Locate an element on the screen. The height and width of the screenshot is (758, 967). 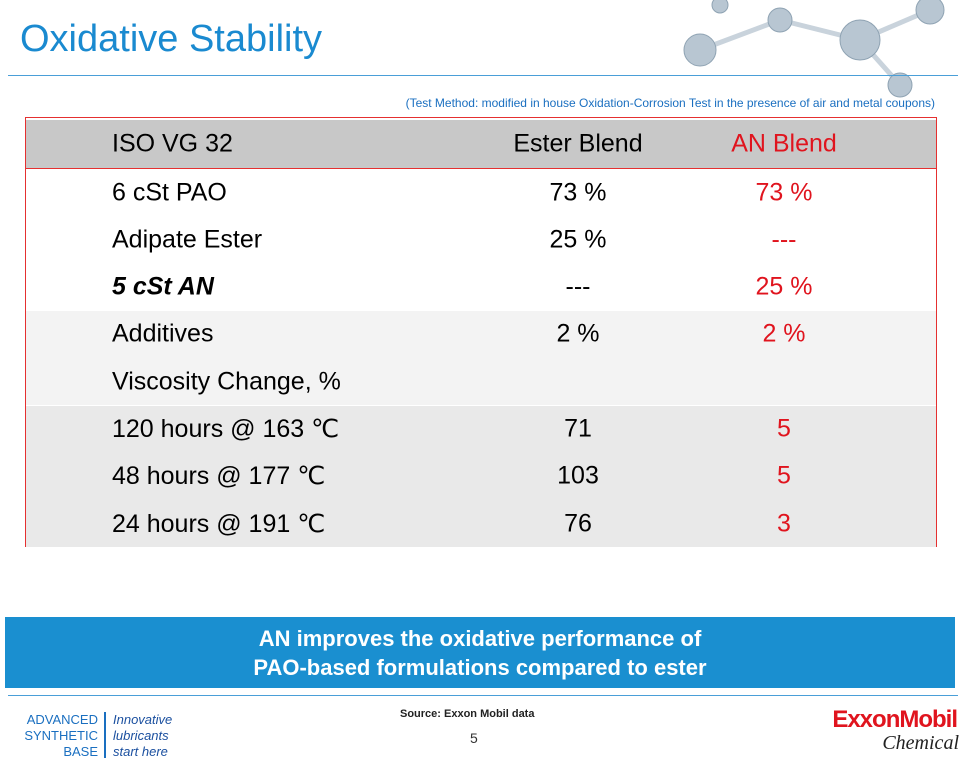
table-row: 24 hours @ 191 ℃ 76 3 is located at coordinates (481, 524).